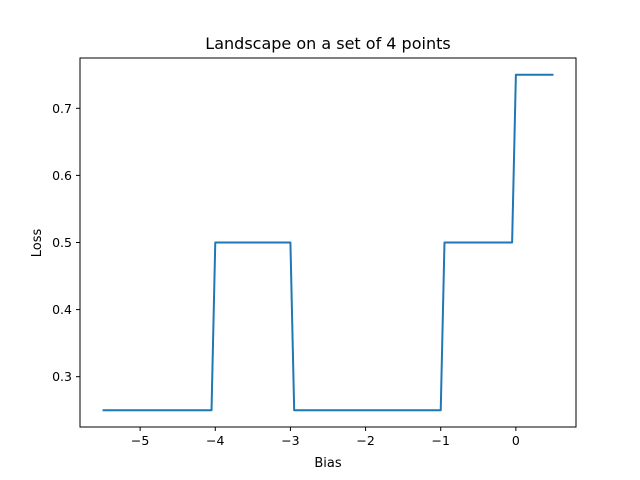  What do you see at coordinates (516, 440) in the screenshot?
I see `x-tick-label: 0` at bounding box center [516, 440].